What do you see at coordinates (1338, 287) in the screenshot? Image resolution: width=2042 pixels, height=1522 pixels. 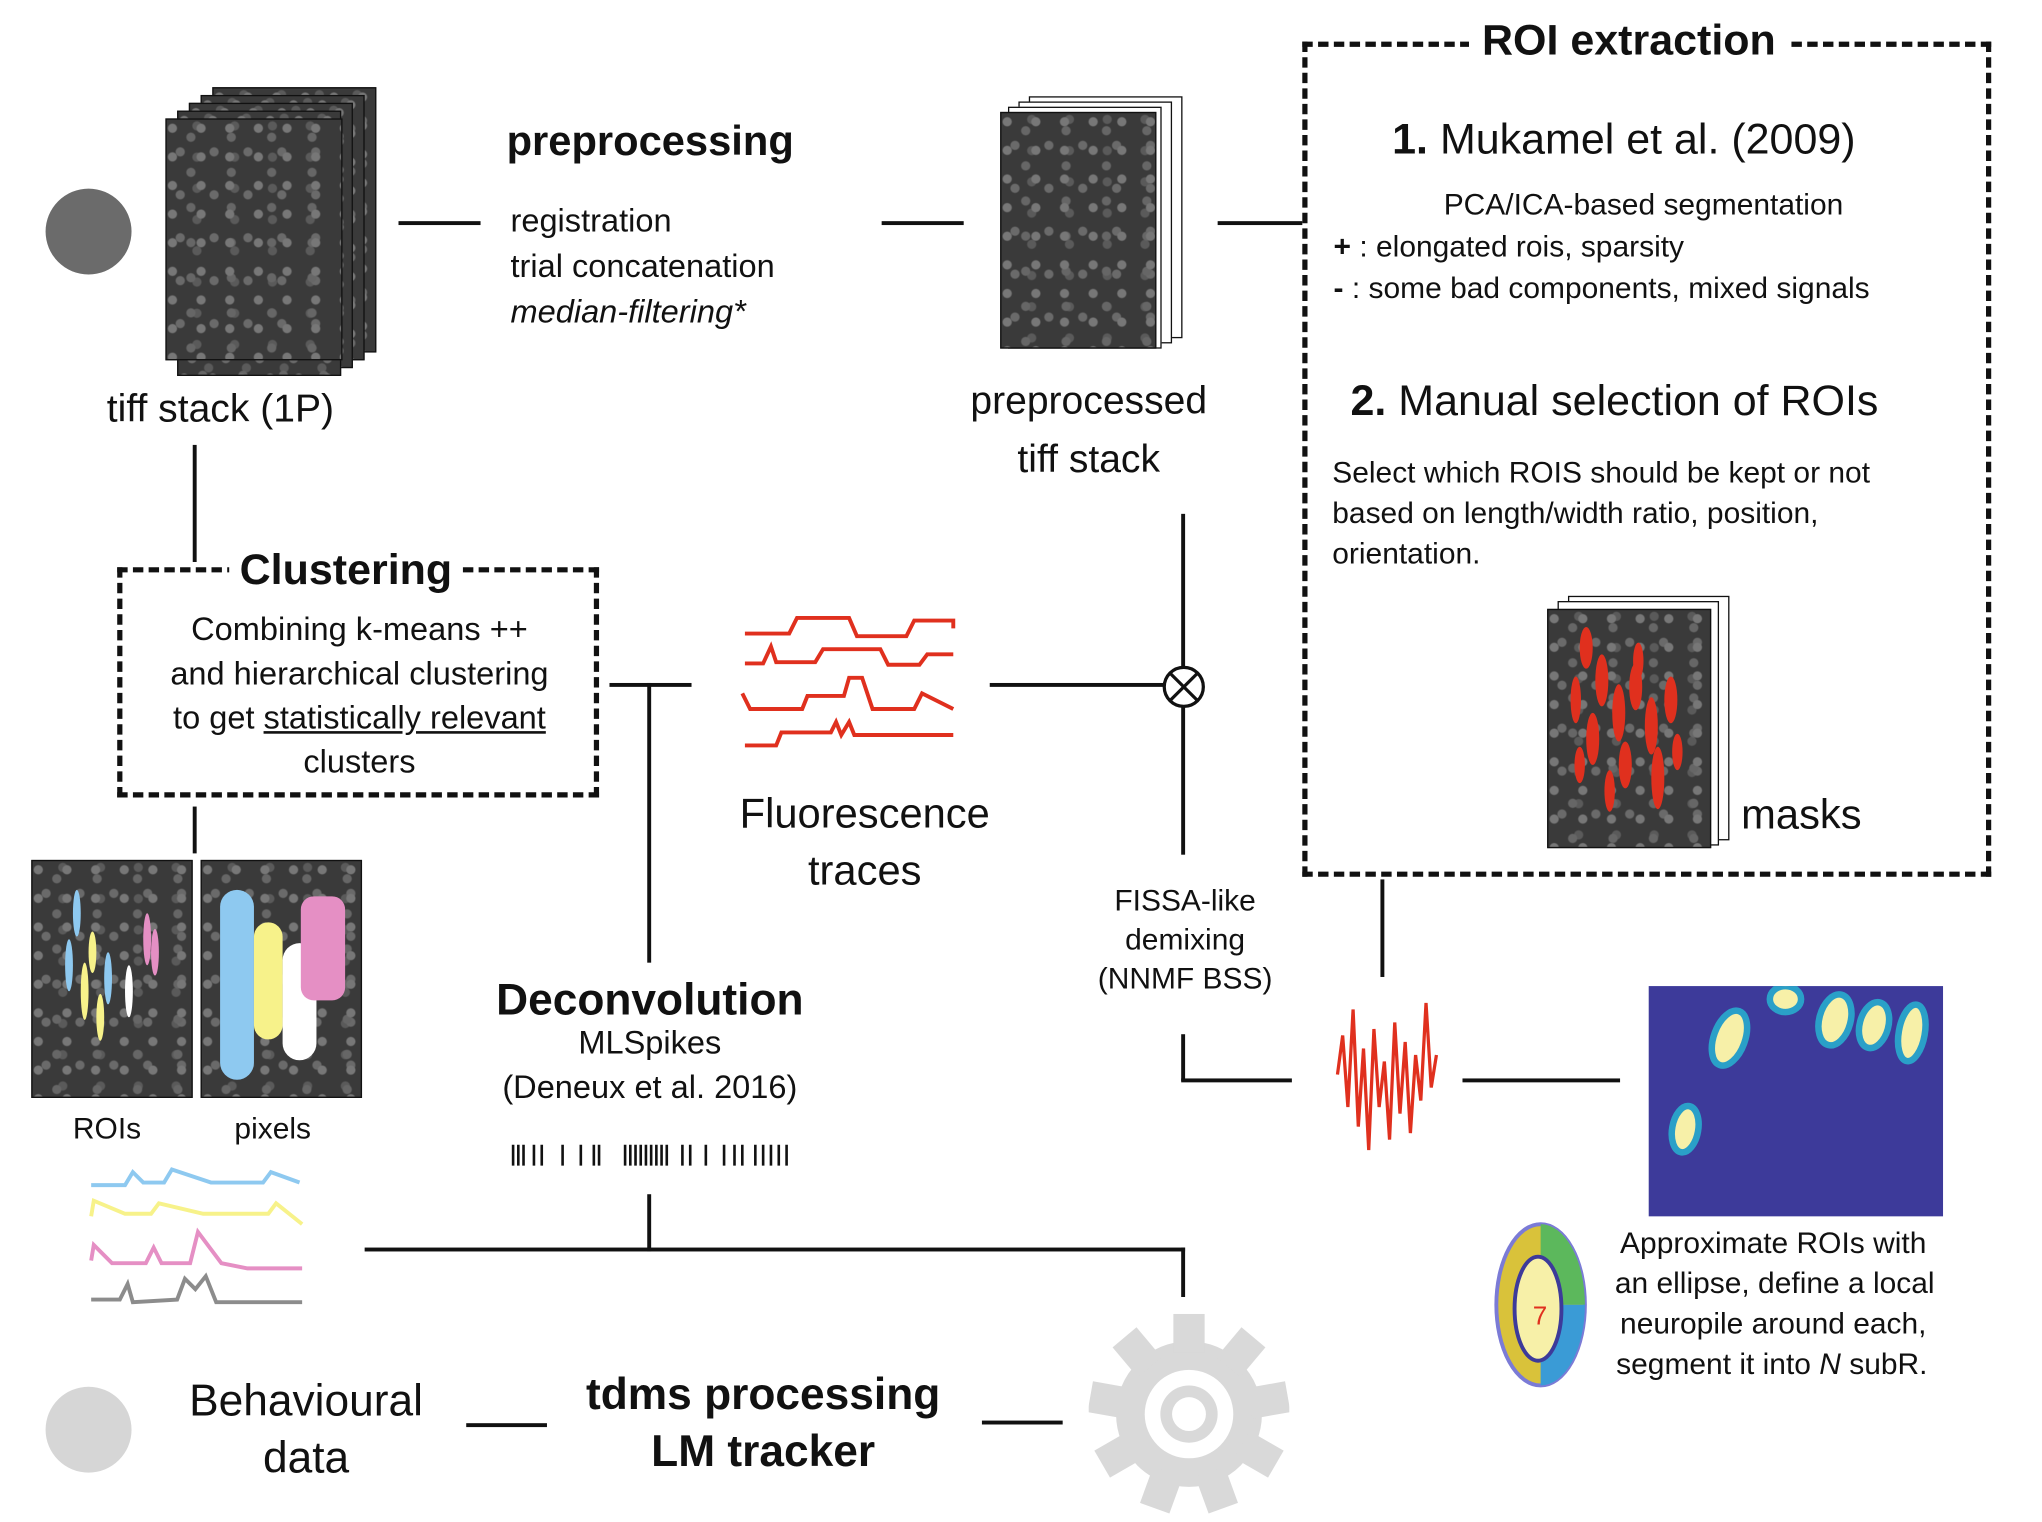 I see `minus-sign: -` at bounding box center [1338, 287].